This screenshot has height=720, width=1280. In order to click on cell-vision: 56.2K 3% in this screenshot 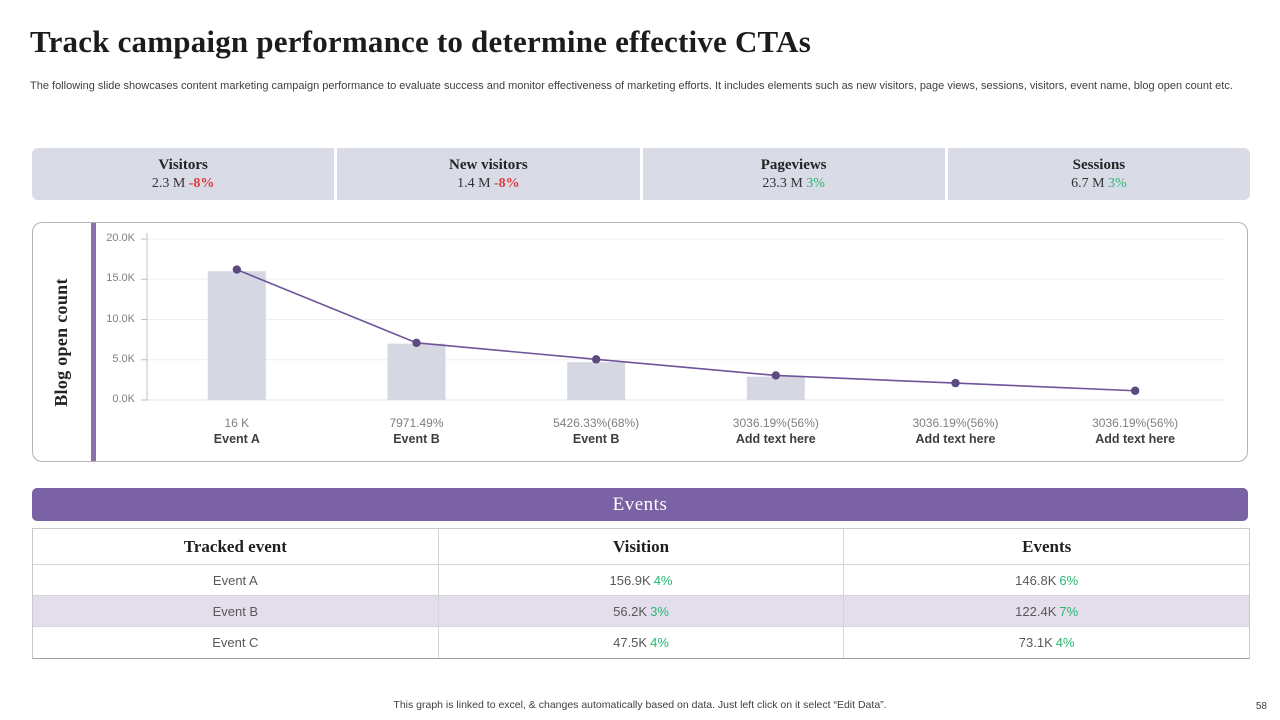, I will do `click(641, 611)`.